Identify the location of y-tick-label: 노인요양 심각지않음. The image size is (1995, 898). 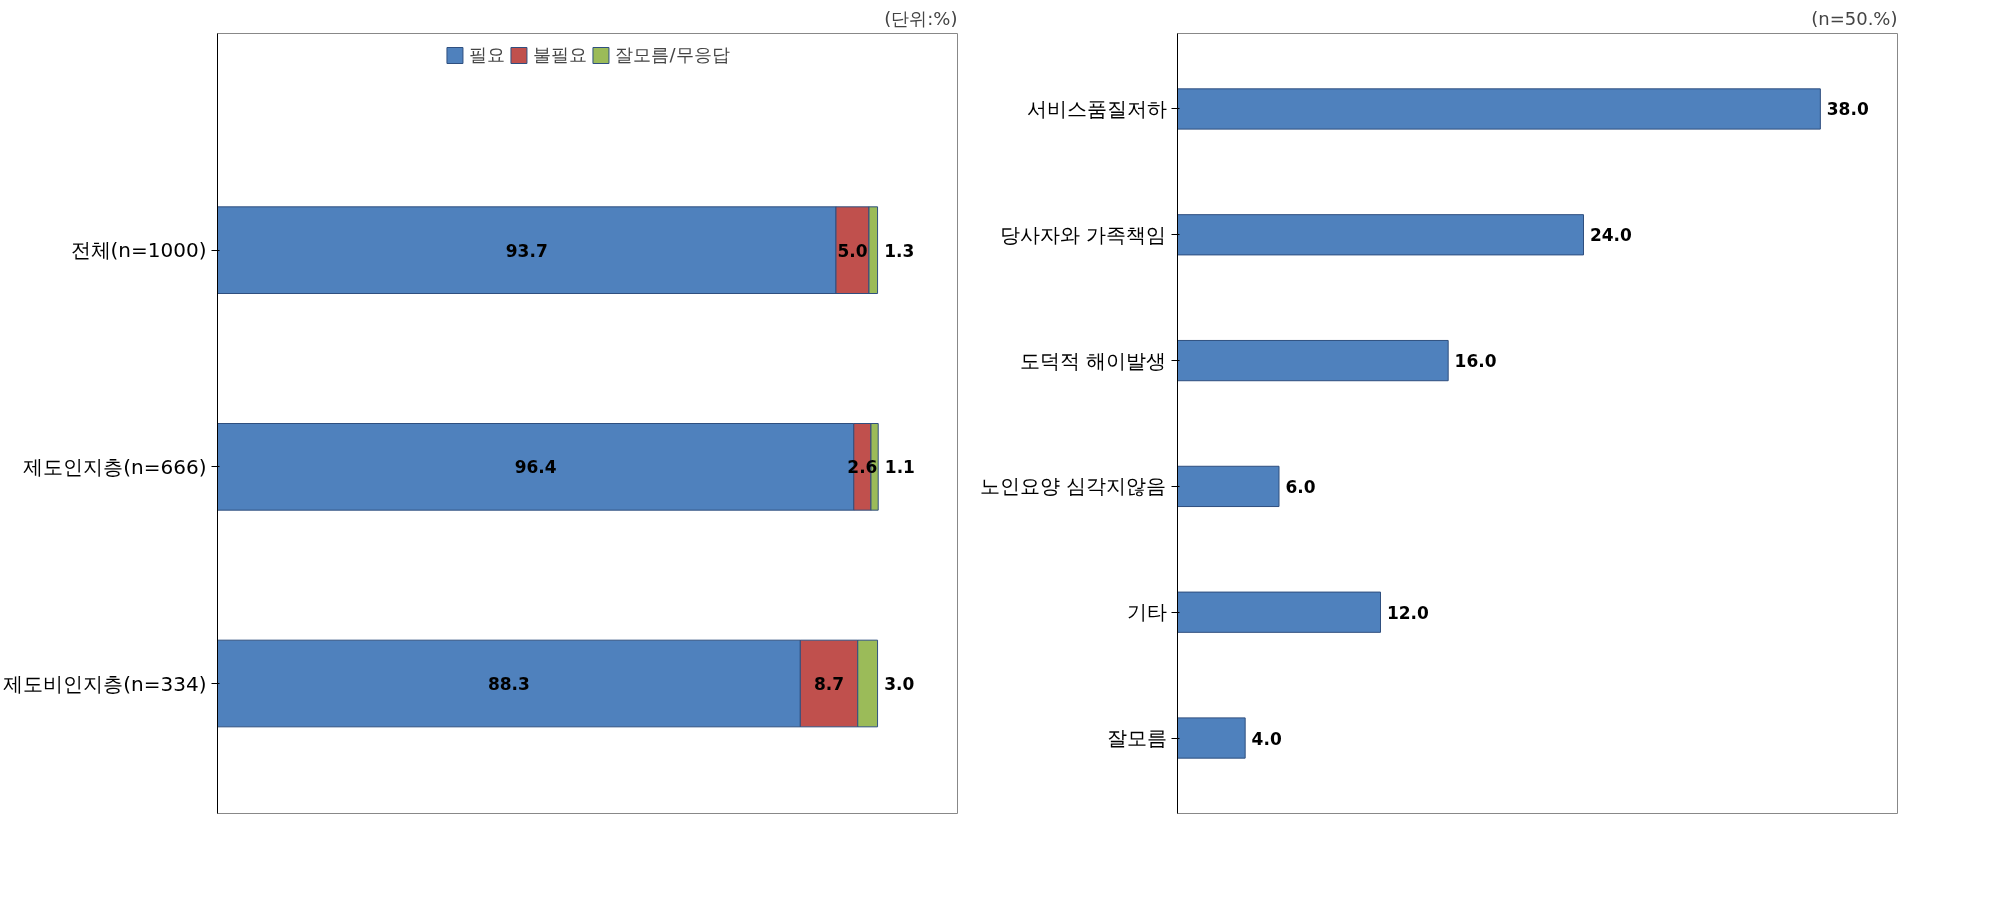
(1073, 486).